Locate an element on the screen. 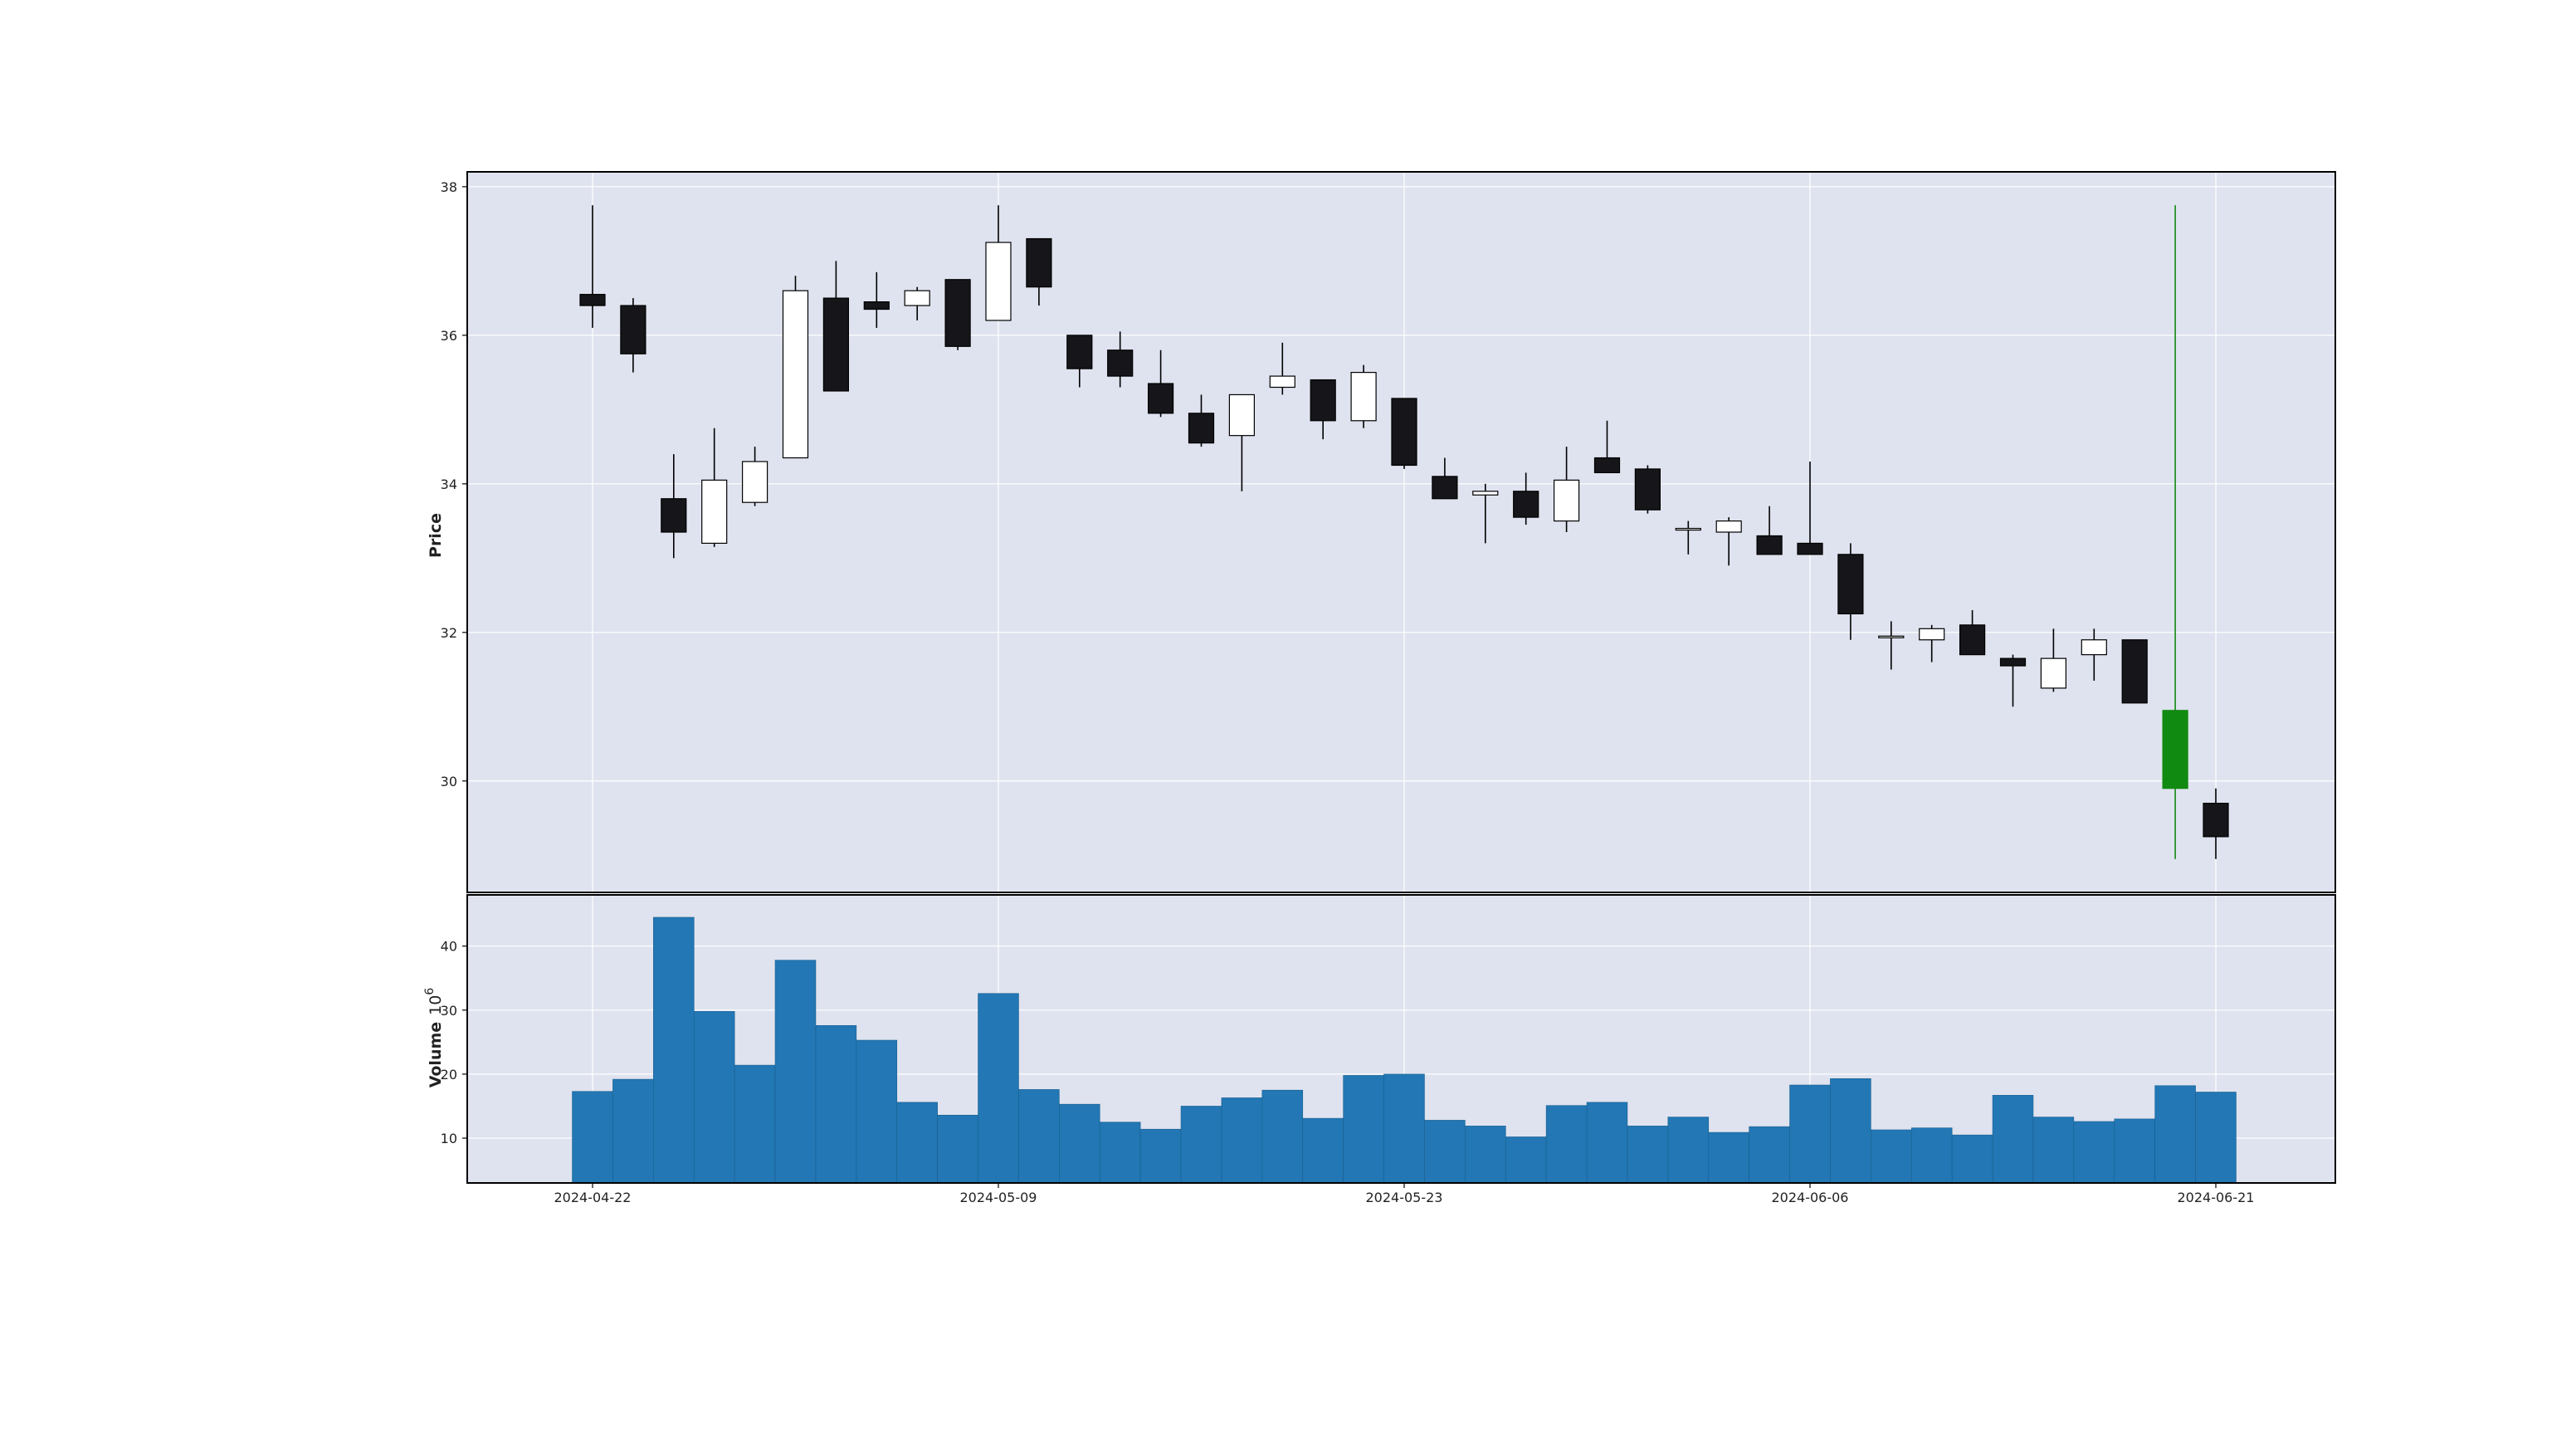  price-tick-label: 30 is located at coordinates (449, 782).